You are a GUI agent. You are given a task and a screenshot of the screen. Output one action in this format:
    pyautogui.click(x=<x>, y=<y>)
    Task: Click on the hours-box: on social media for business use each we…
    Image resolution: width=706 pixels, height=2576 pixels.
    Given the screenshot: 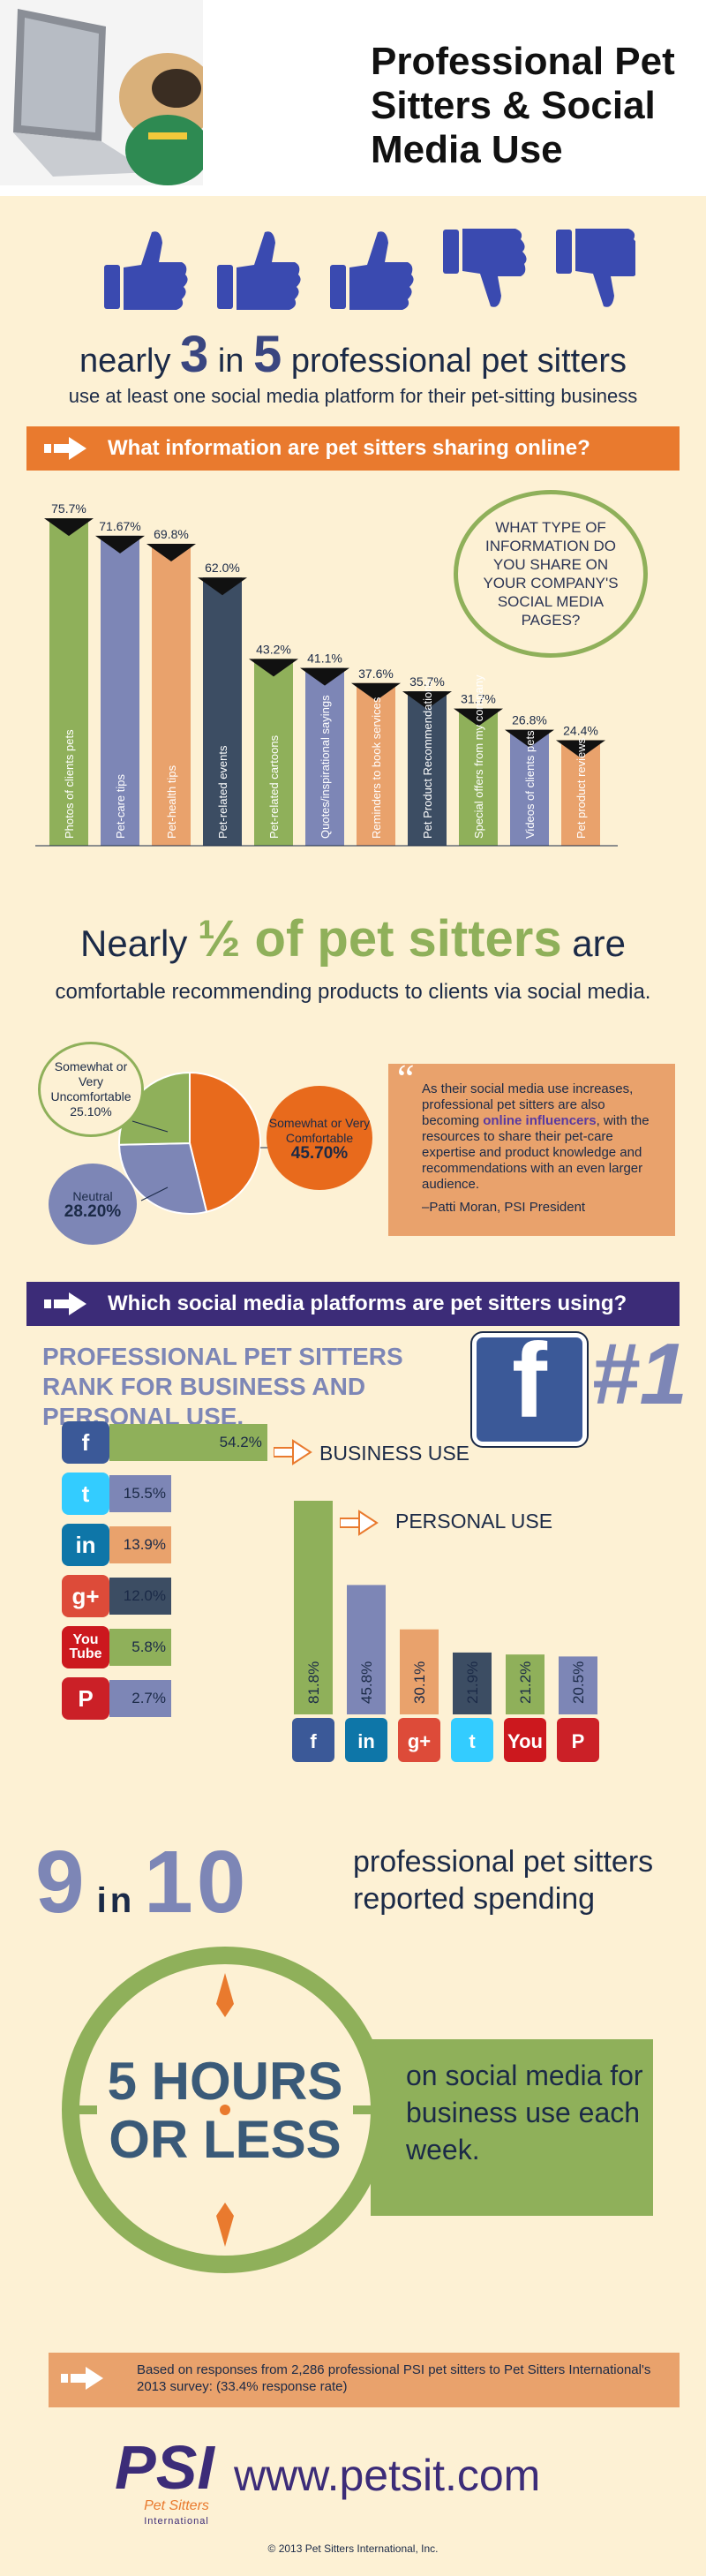 What is the action you would take?
    pyautogui.click(x=512, y=2128)
    